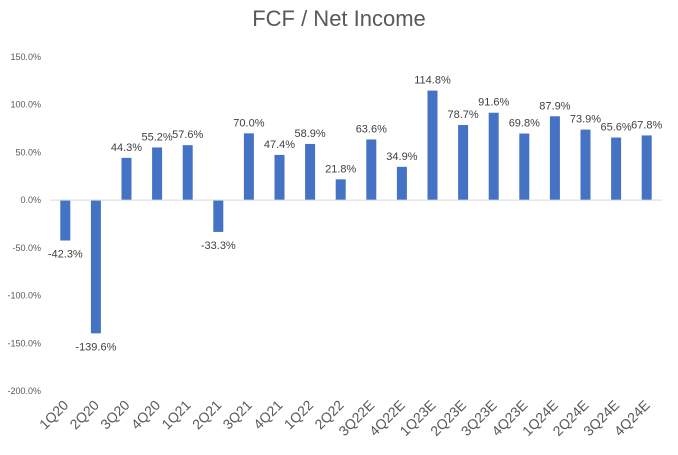 The height and width of the screenshot is (455, 678). I want to click on data-label: -139.6%, so click(95, 347).